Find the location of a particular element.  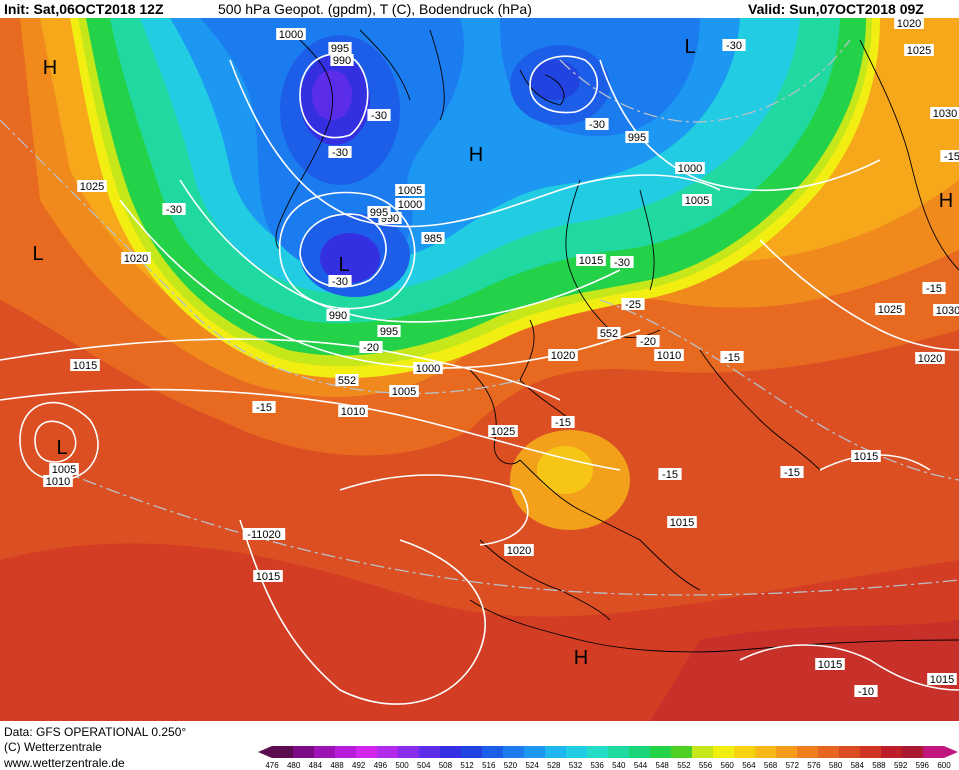

colorbar-tick-label: 580 is located at coordinates (836, 765).